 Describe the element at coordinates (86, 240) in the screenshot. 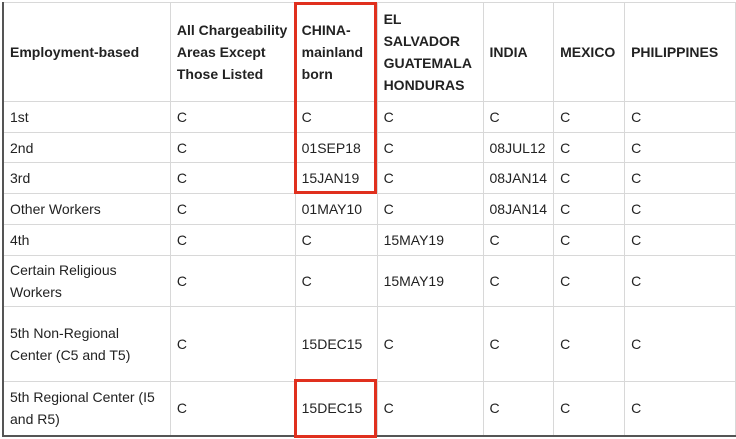

I see `row-label: 4th` at that location.